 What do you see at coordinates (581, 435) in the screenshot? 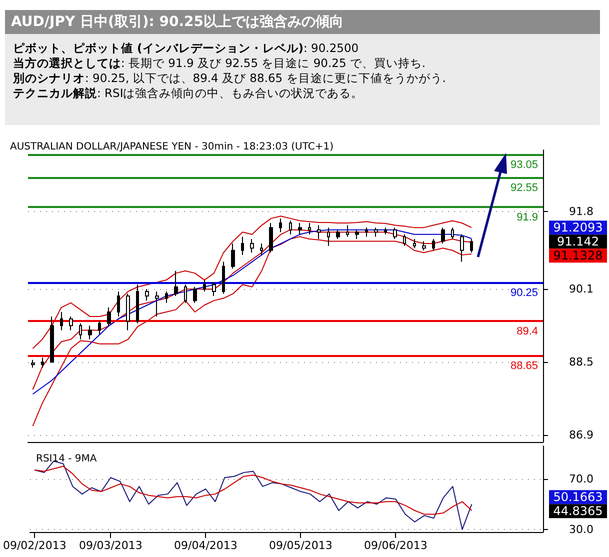
I see `y-tick-label: 86.9` at bounding box center [581, 435].